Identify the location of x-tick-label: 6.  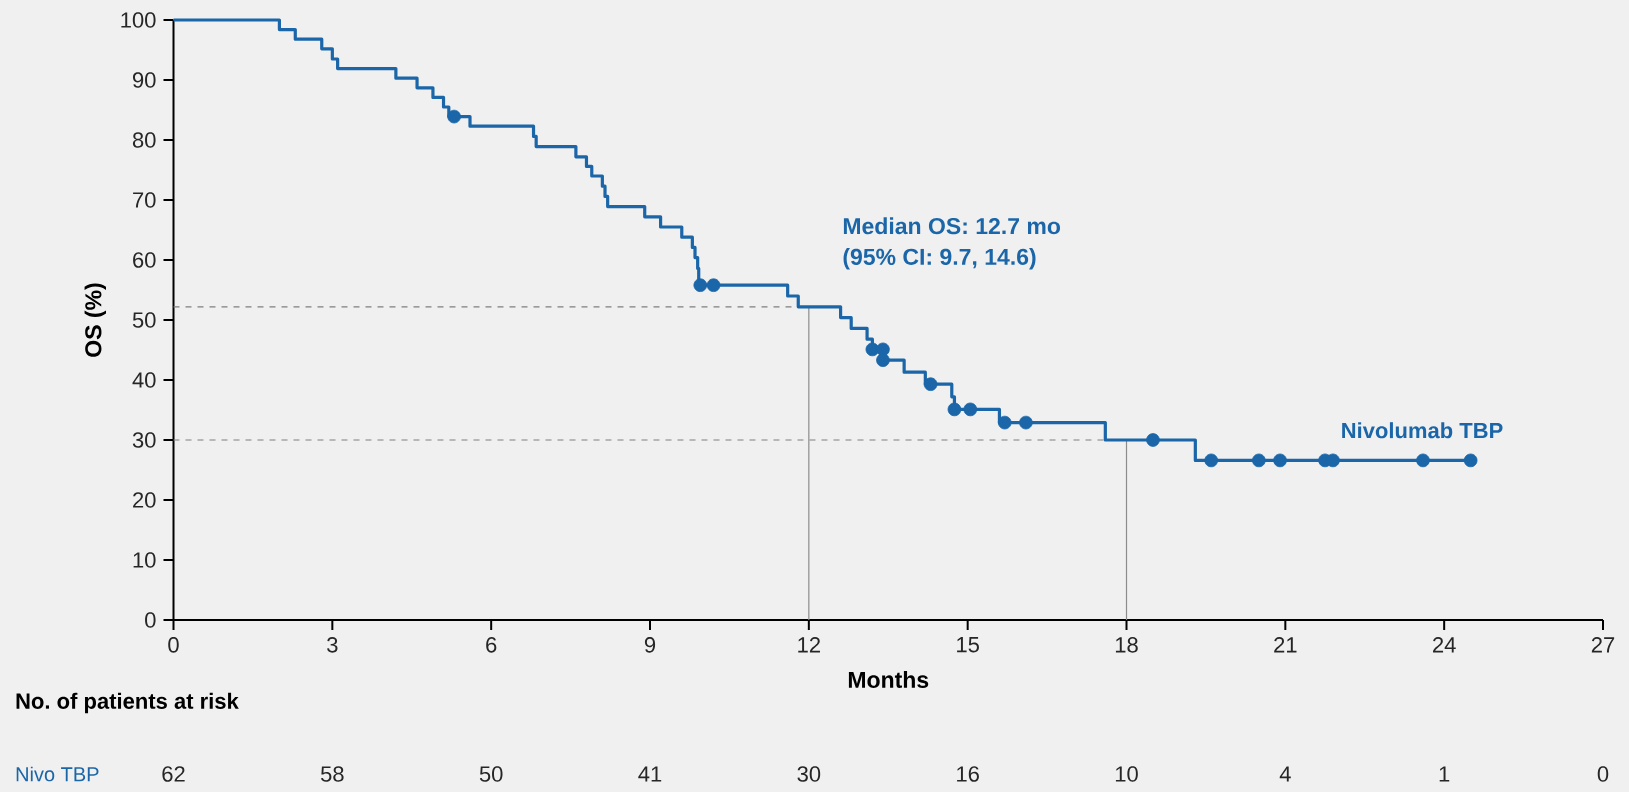
(491, 645).